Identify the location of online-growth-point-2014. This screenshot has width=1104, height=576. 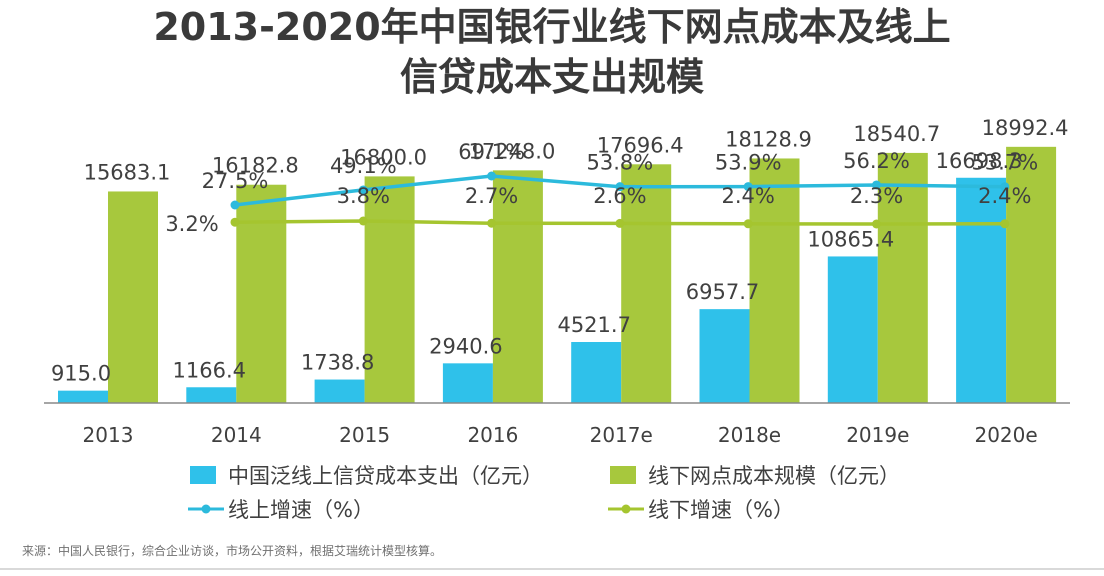
(235, 205).